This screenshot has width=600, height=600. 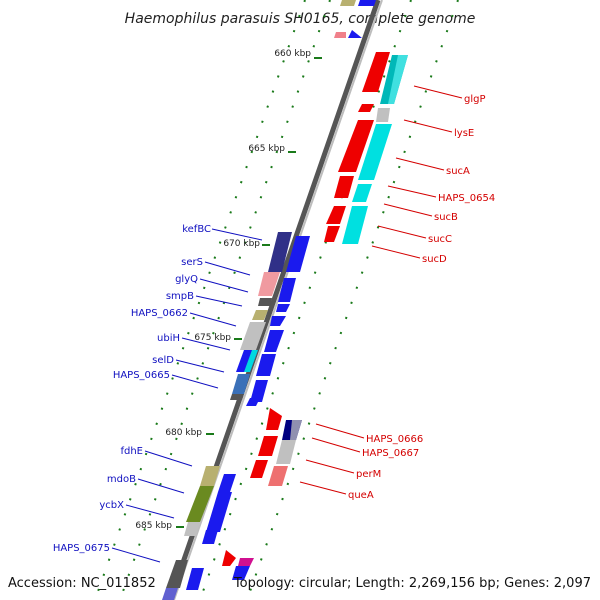 What do you see at coordinates (434, 259) in the screenshot?
I see `gene-label-sucD: sucD` at bounding box center [434, 259].